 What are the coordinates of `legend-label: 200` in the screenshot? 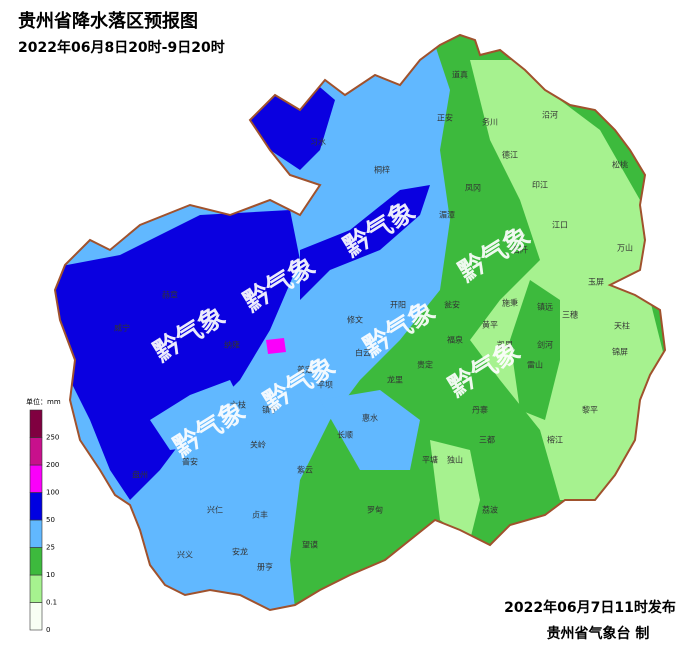 It's located at (52, 465).